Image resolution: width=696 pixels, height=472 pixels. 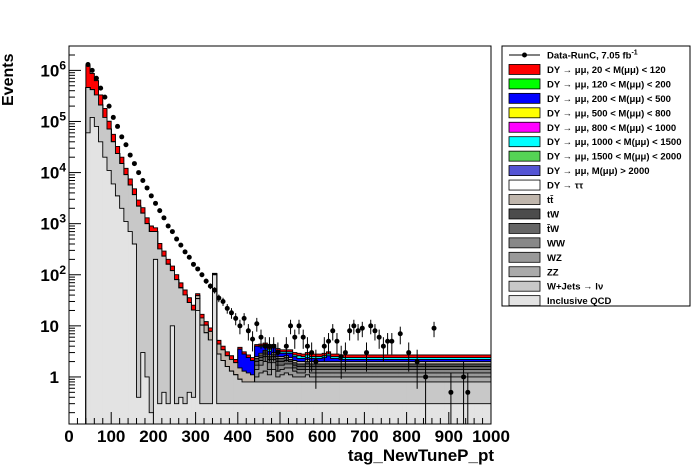 What do you see at coordinates (553, 229) in the screenshot?
I see `legend-label: t̄W` at bounding box center [553, 229].